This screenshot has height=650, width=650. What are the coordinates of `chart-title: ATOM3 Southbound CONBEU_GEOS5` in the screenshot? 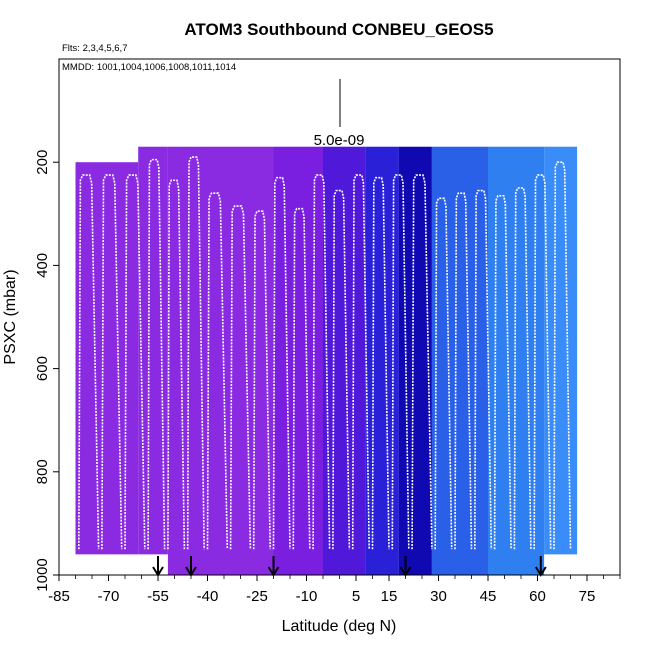 It's located at (338, 29).